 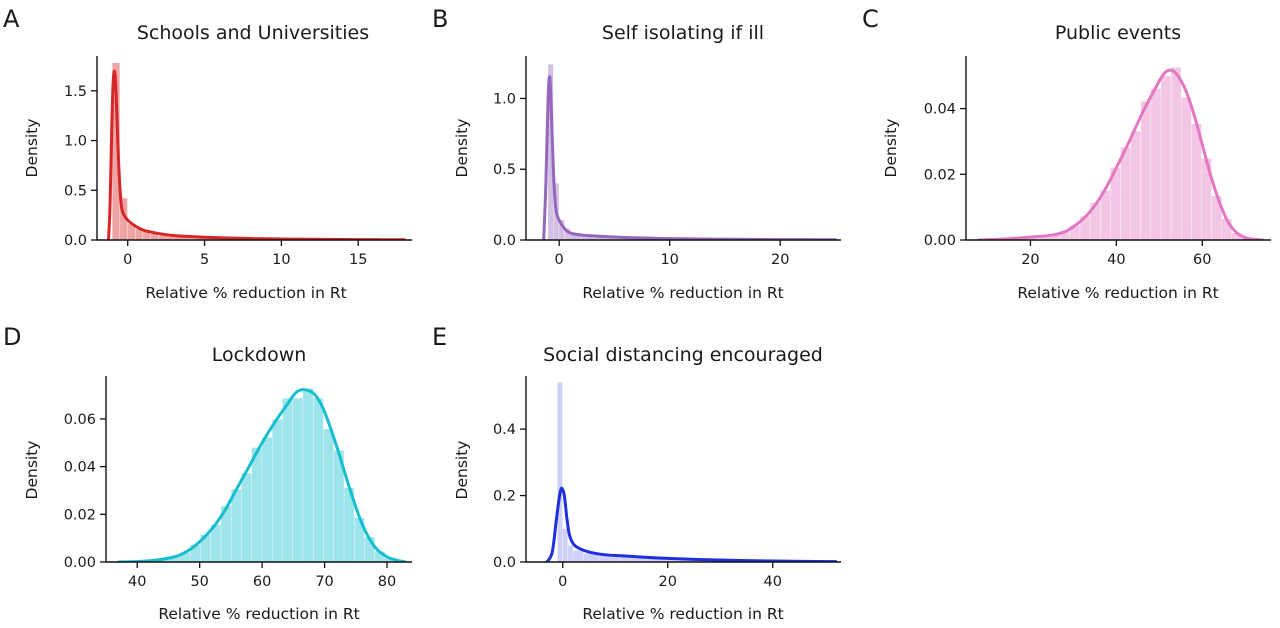 I want to click on y-axis-label-b: Density, so click(x=462, y=148).